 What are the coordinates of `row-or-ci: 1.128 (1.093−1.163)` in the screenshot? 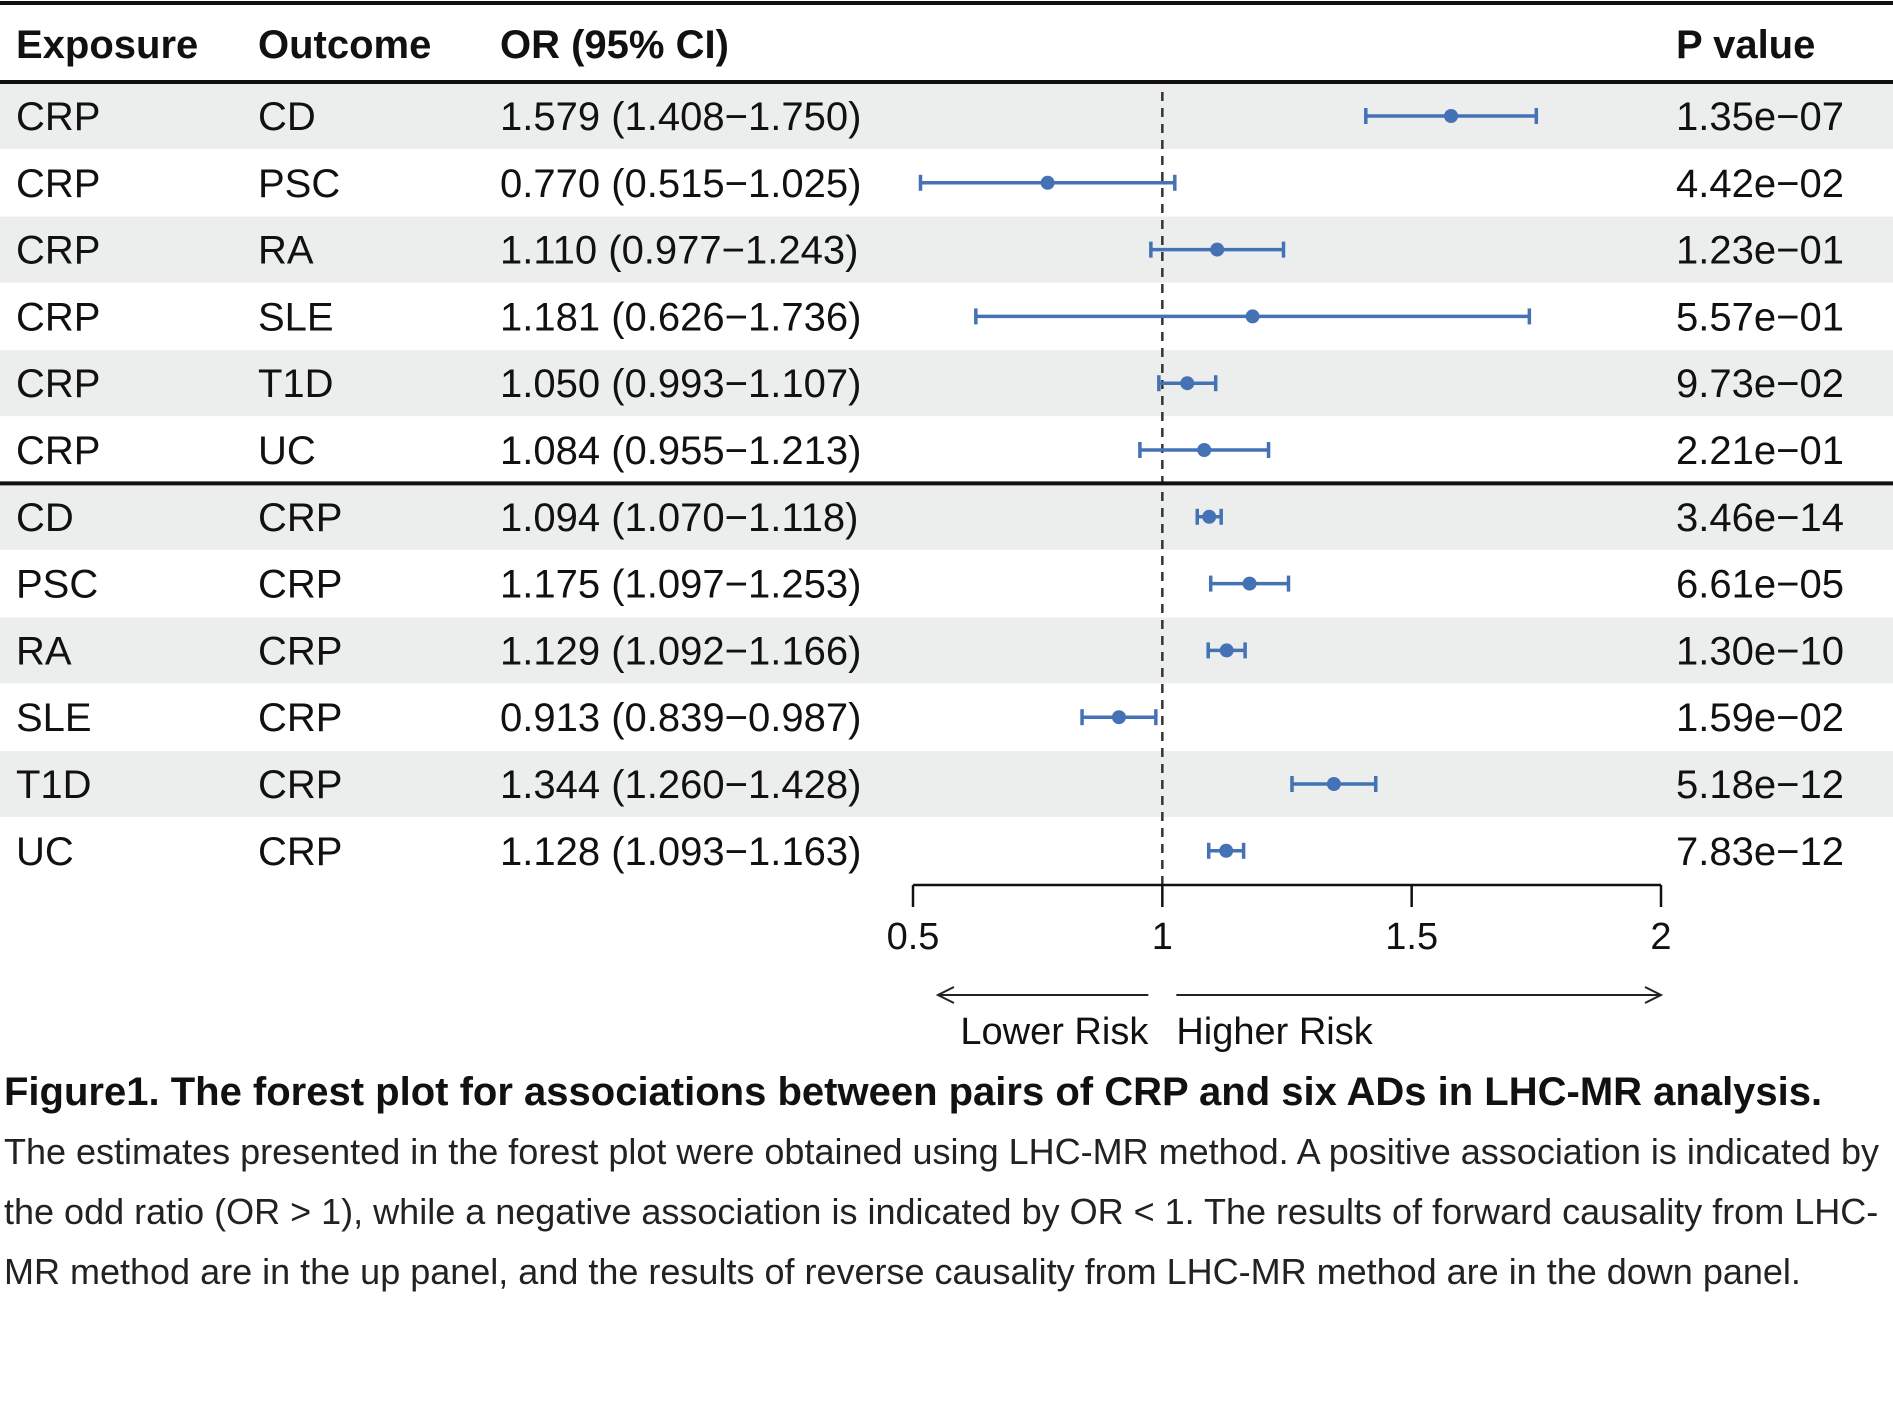 It's located at (680, 852).